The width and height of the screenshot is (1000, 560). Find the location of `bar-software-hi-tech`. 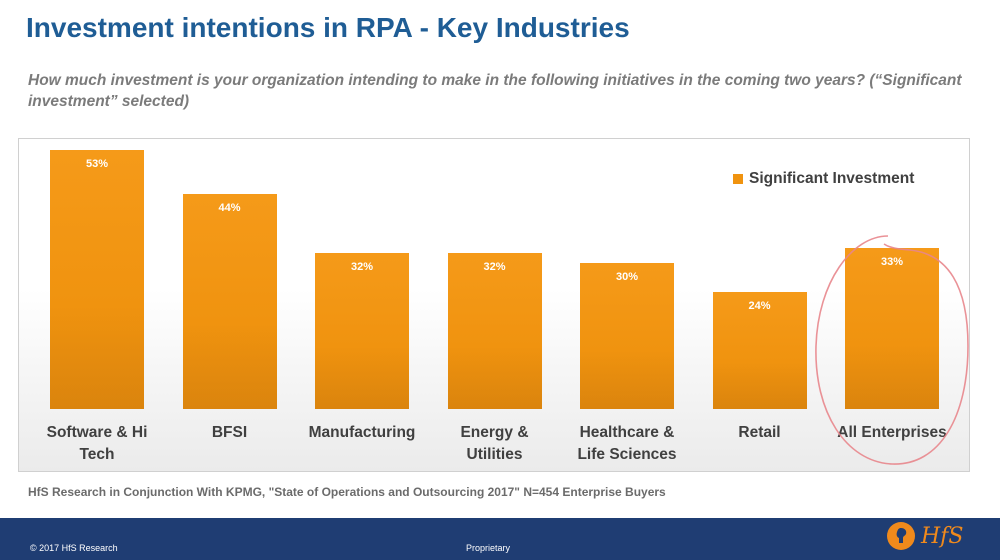

bar-software-hi-tech is located at coordinates (97, 279).